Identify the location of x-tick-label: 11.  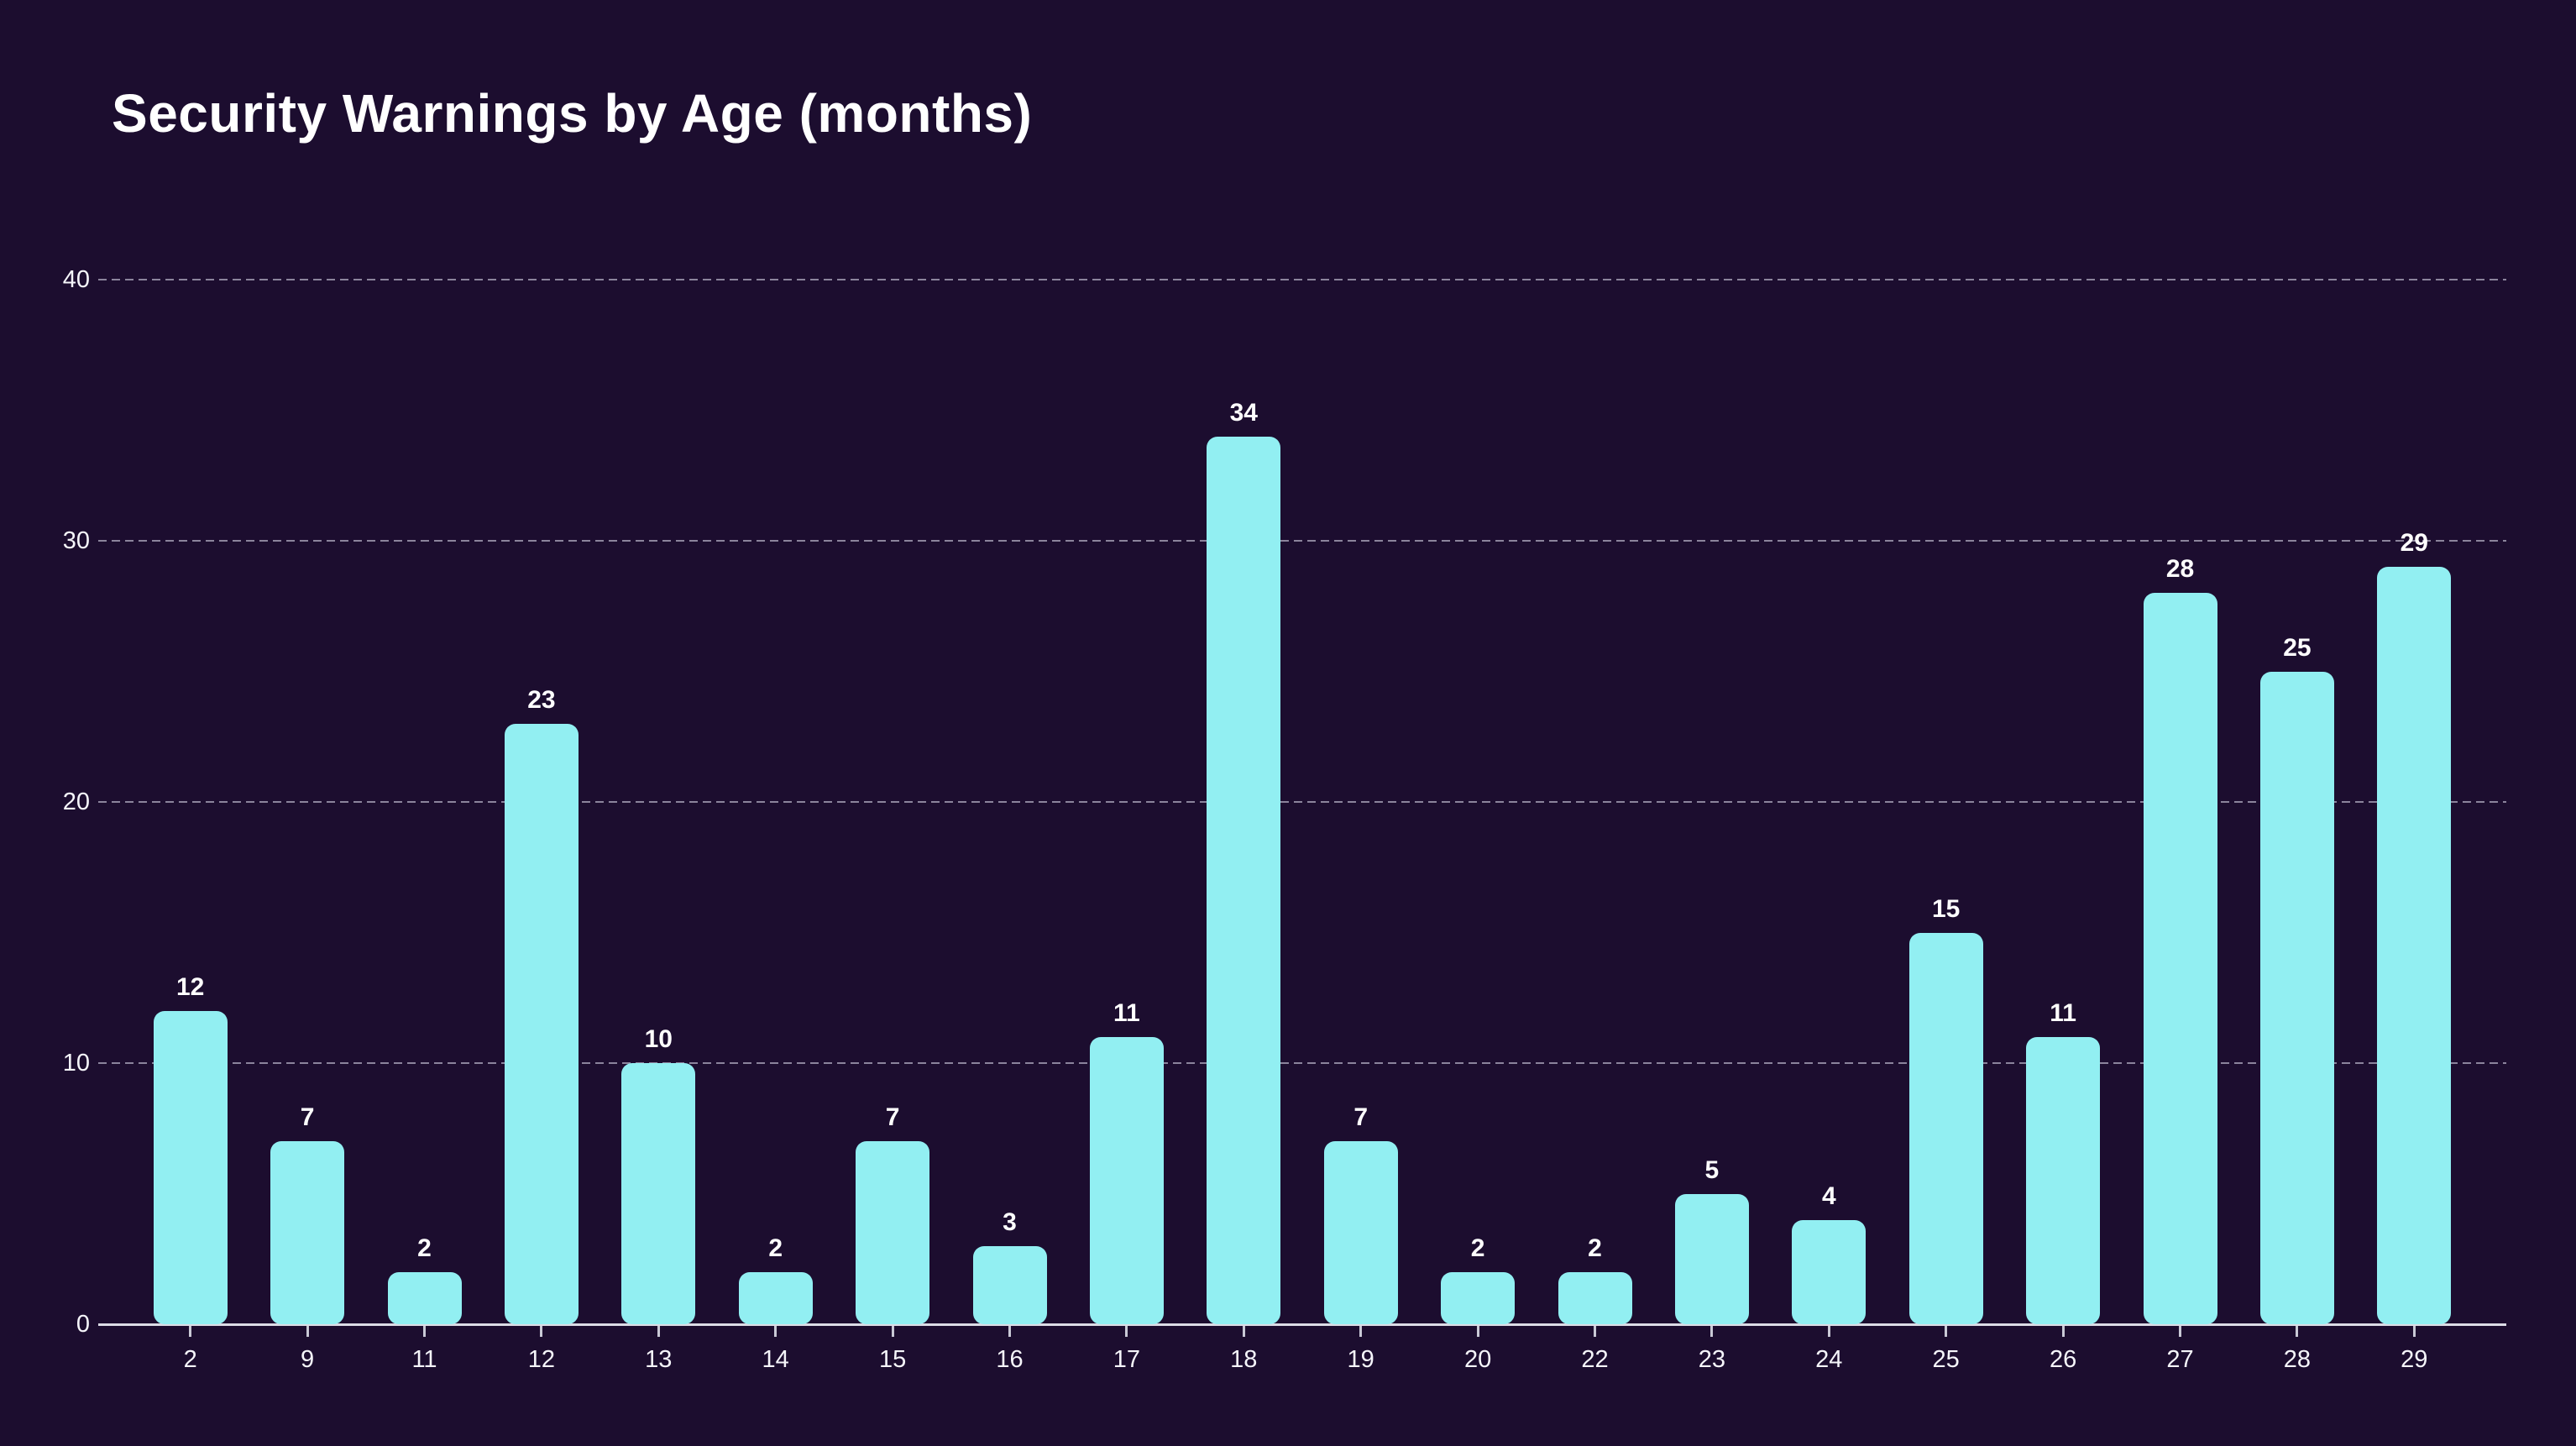
(424, 1359).